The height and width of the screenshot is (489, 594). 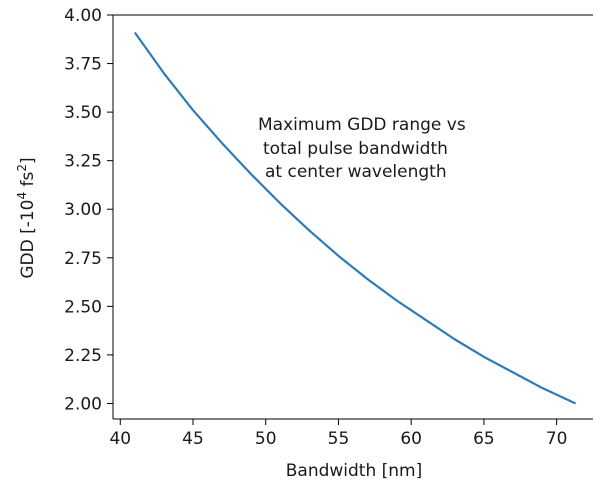 What do you see at coordinates (120, 439) in the screenshot?
I see `x-tick-label: 40` at bounding box center [120, 439].